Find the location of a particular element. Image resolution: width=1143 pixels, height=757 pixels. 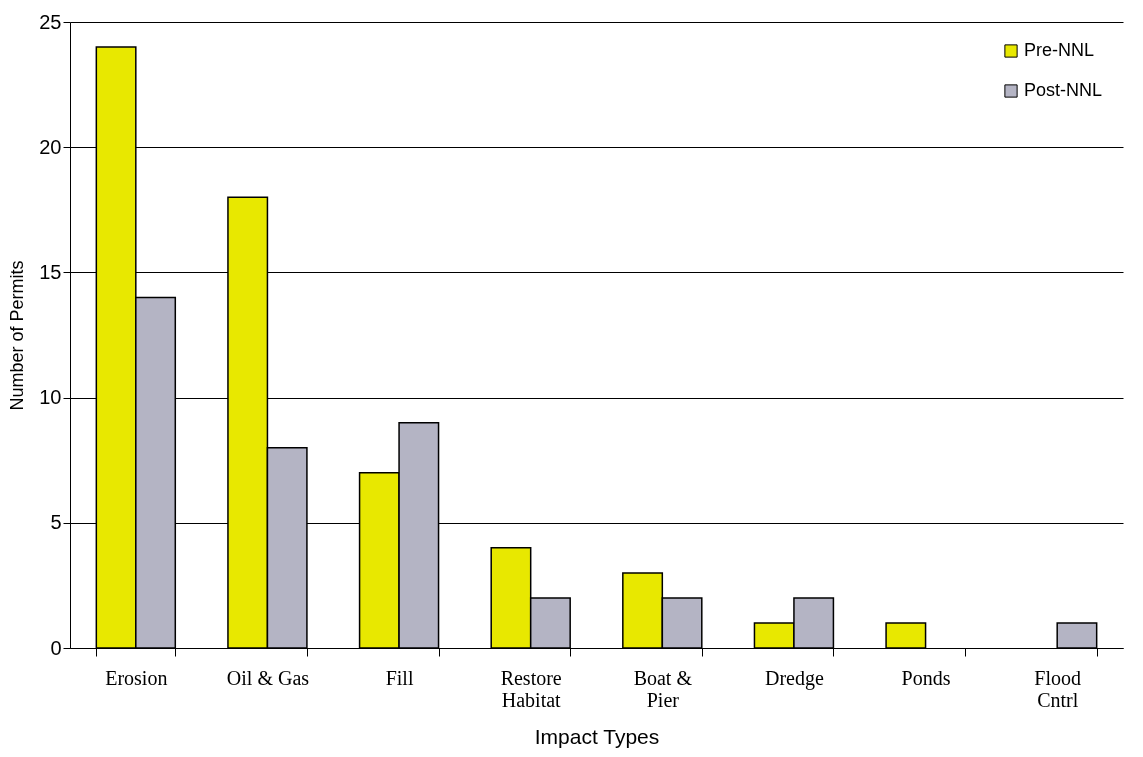

y-axis-title: Number of Permits is located at coordinates (17, 335).